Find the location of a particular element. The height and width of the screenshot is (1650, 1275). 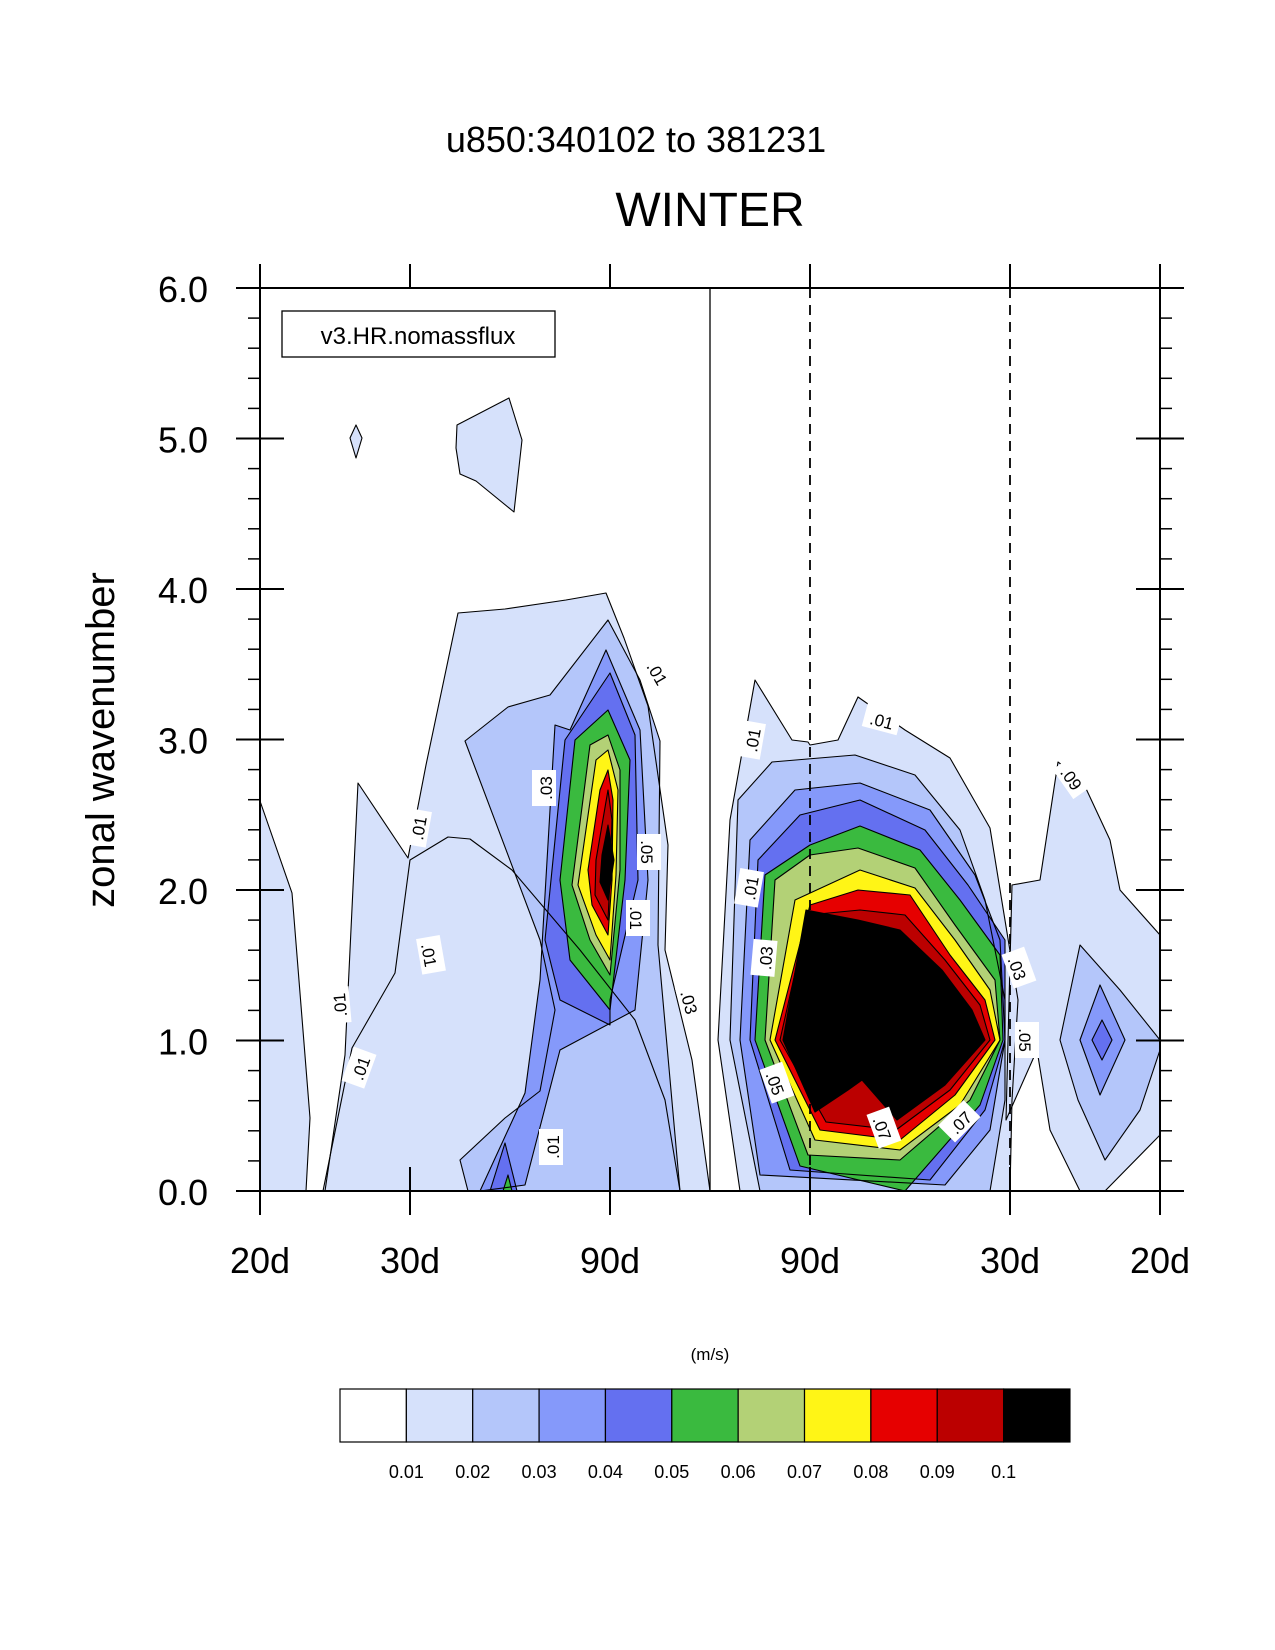

y-tick-label: 1.0 is located at coordinates (183, 1042).